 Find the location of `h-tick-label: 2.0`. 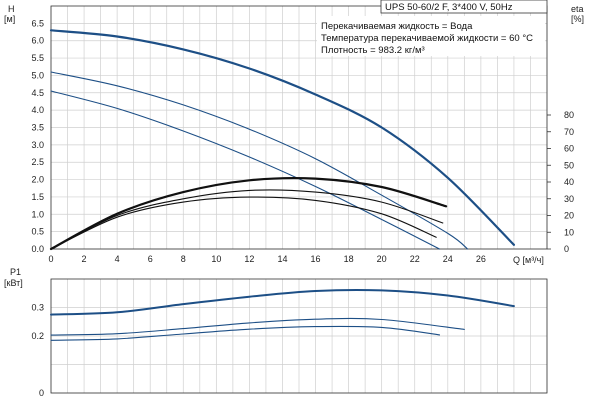

h-tick-label: 2.0 is located at coordinates (37, 180).